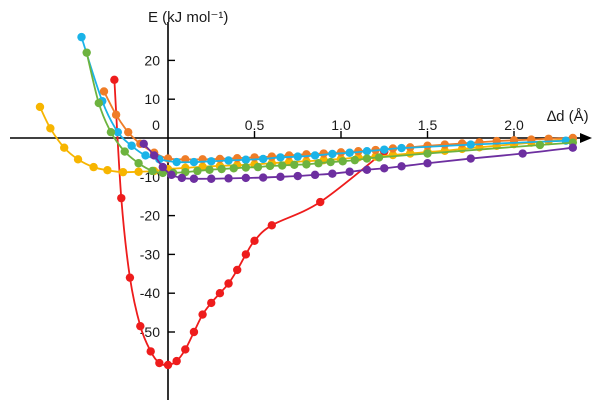 The width and height of the screenshot is (600, 409). Describe the element at coordinates (150, 293) in the screenshot. I see `y-tick-label: -40` at that location.